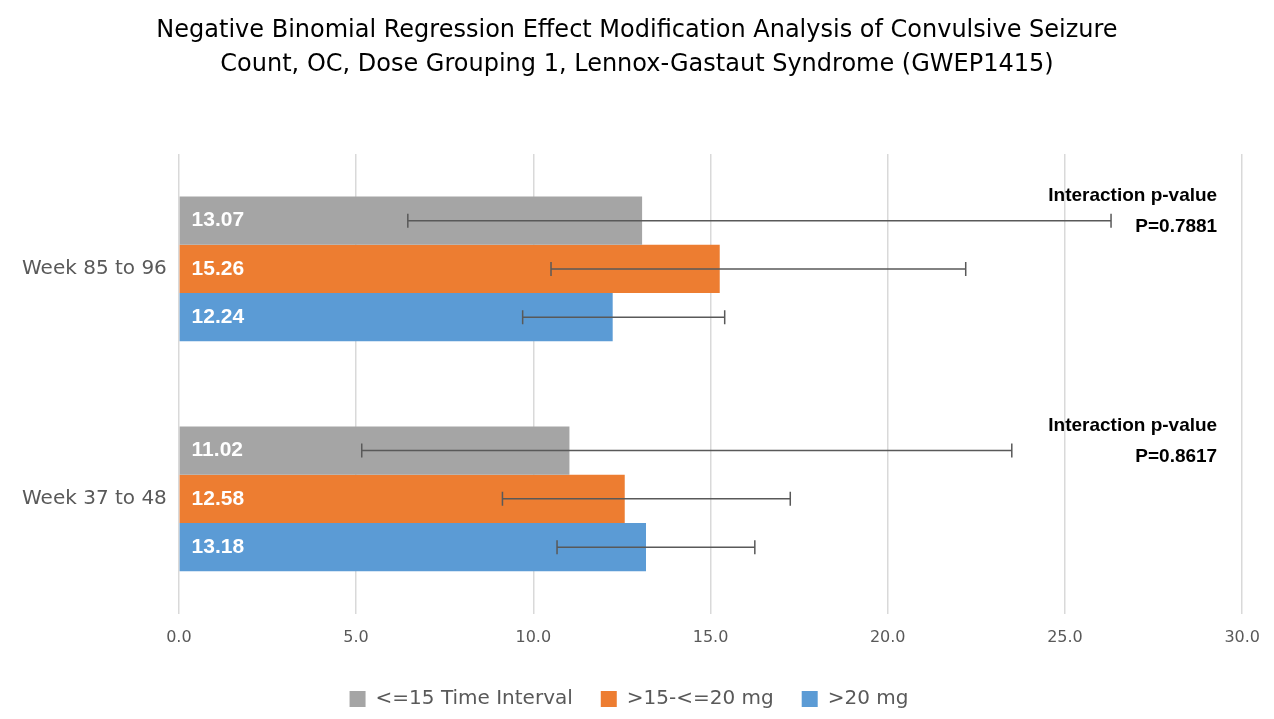  I want to click on x-tick-label: 30.0, so click(1242, 636).